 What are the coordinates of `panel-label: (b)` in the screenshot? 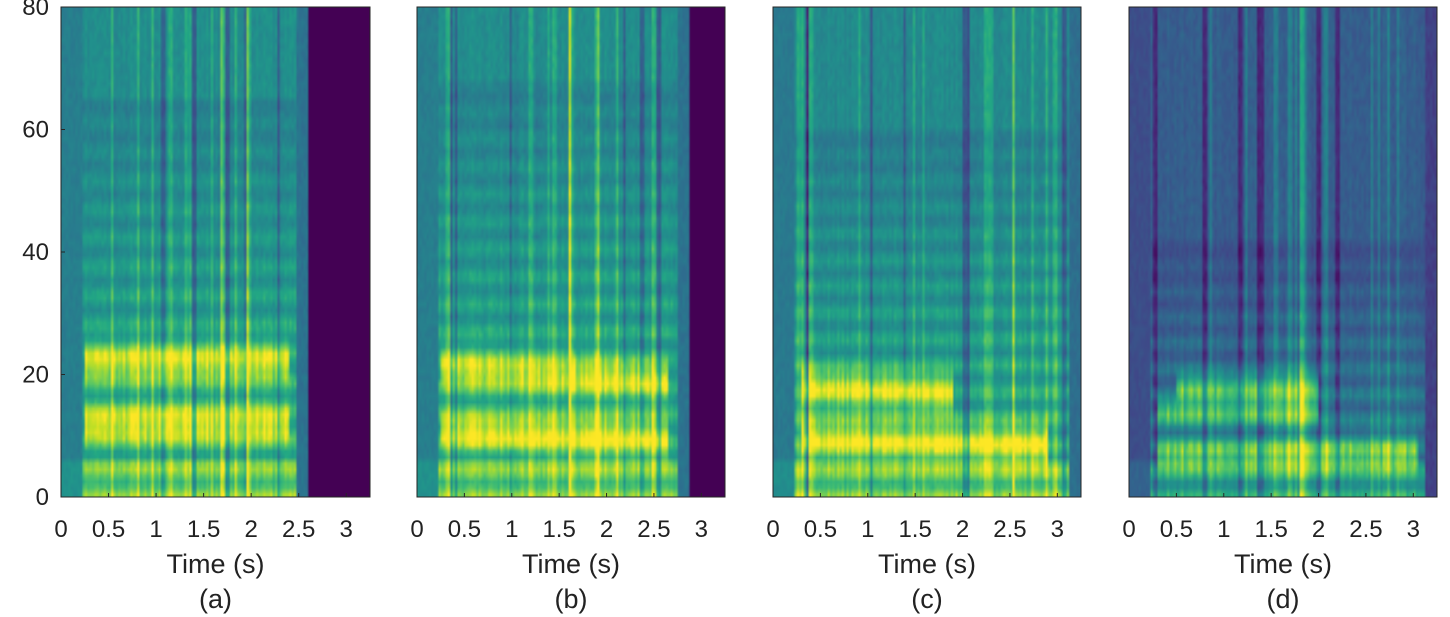 It's located at (571, 599).